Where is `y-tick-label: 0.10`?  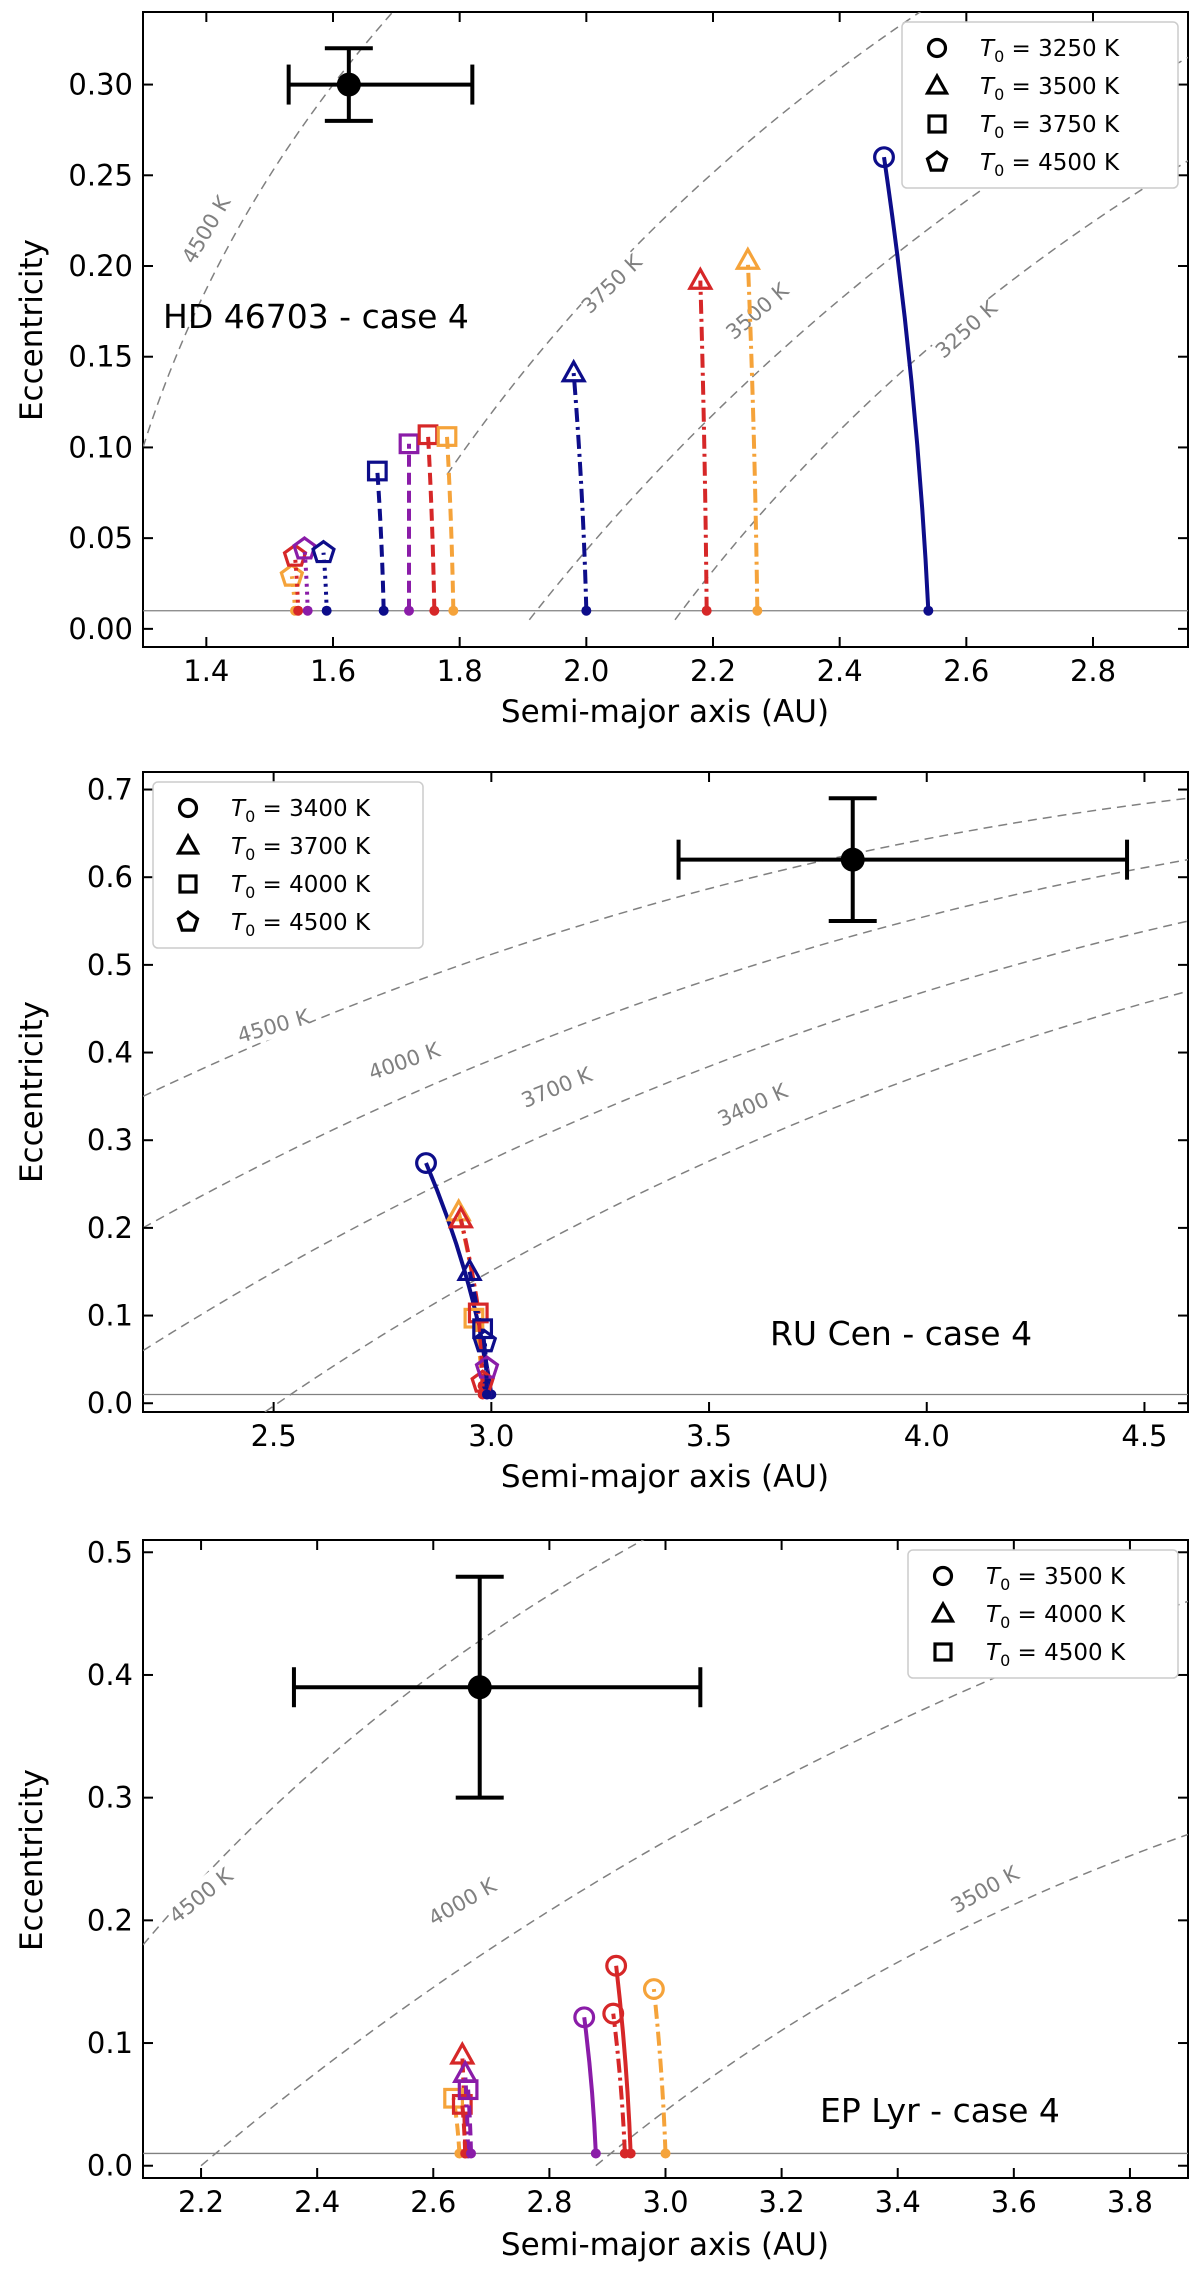
y-tick-label: 0.10 is located at coordinates (100, 447).